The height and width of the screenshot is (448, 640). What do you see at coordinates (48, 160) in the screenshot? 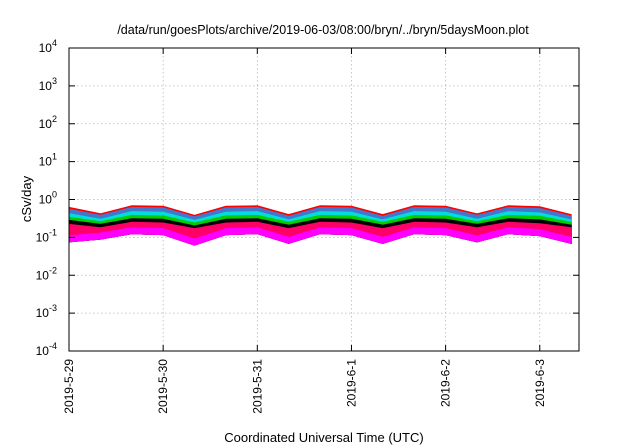
I see `y-tick-label: 10¹` at bounding box center [48, 160].